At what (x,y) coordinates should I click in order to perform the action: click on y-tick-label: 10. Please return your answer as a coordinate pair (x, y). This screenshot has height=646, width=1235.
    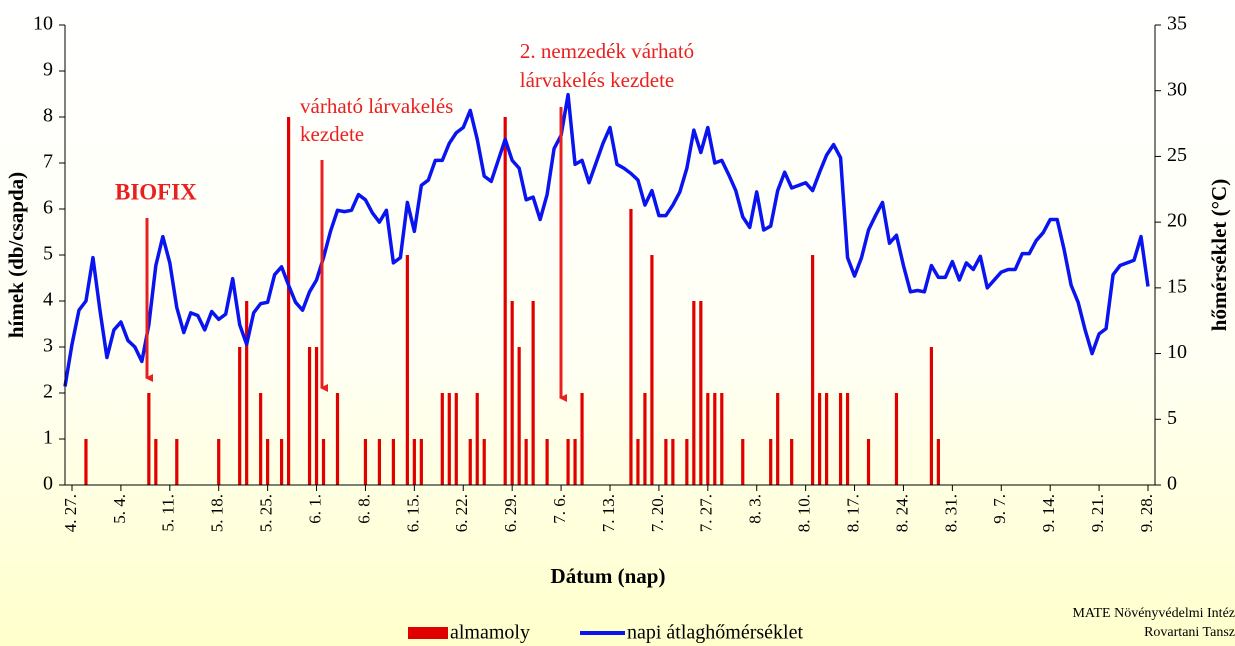
    Looking at the image, I should click on (43, 24).